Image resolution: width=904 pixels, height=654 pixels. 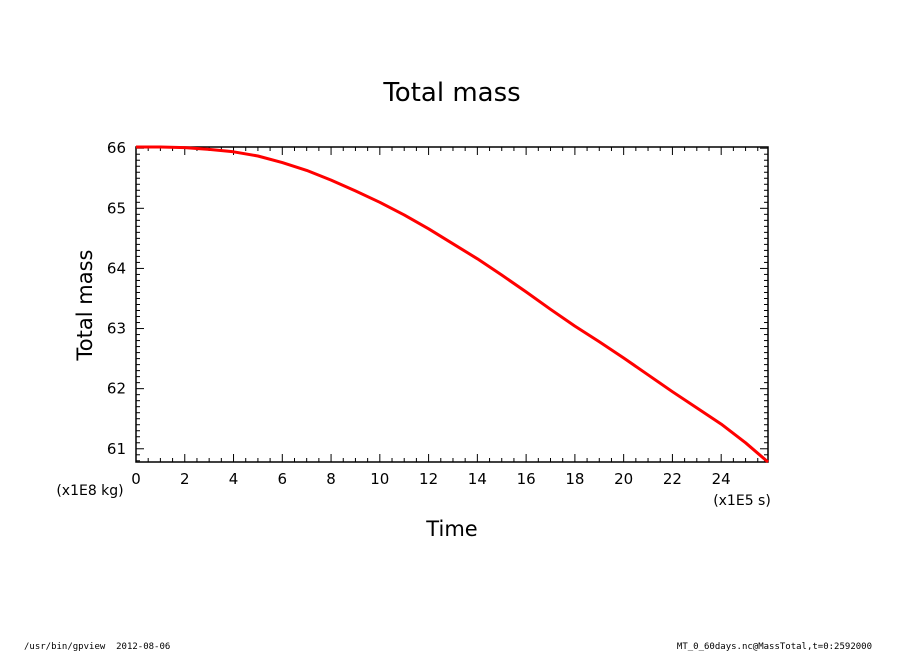 I want to click on footer-right-caption: MT_0_60days.nc@MassTotal,t=0:2592000, so click(x=774, y=647).